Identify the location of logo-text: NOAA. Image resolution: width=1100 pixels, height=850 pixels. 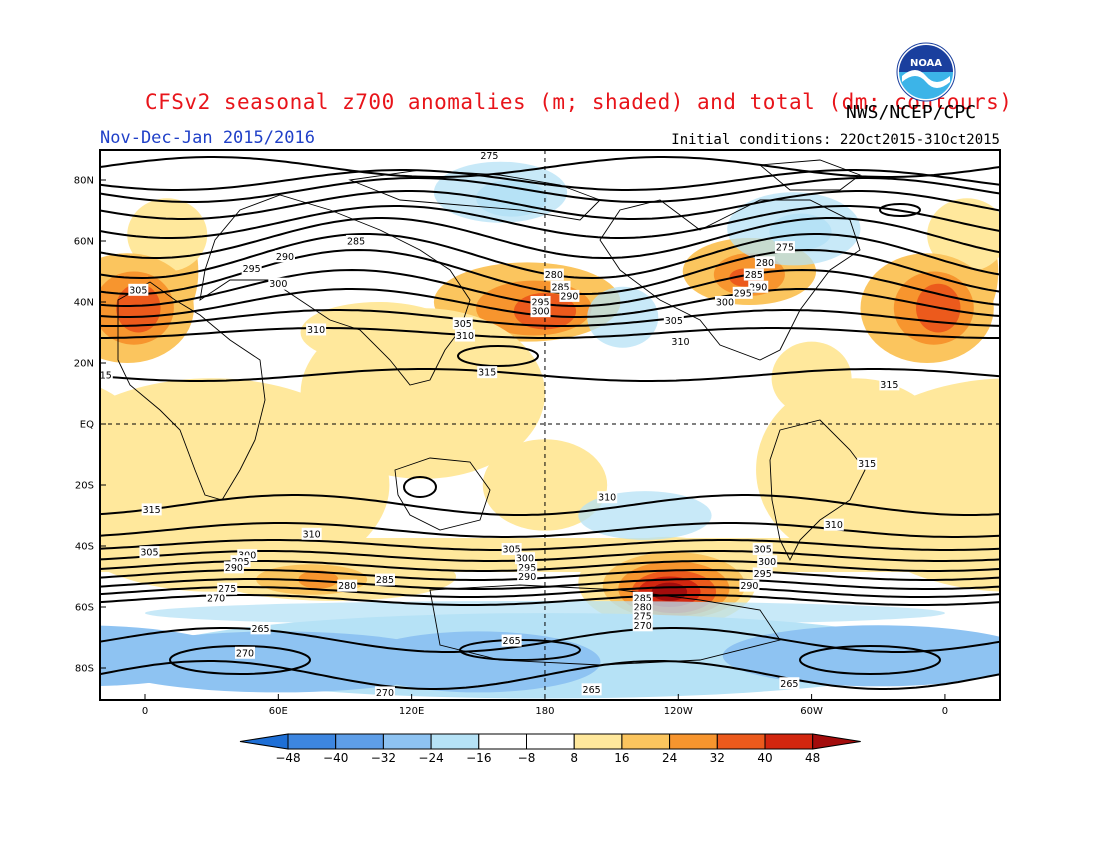
(926, 63).